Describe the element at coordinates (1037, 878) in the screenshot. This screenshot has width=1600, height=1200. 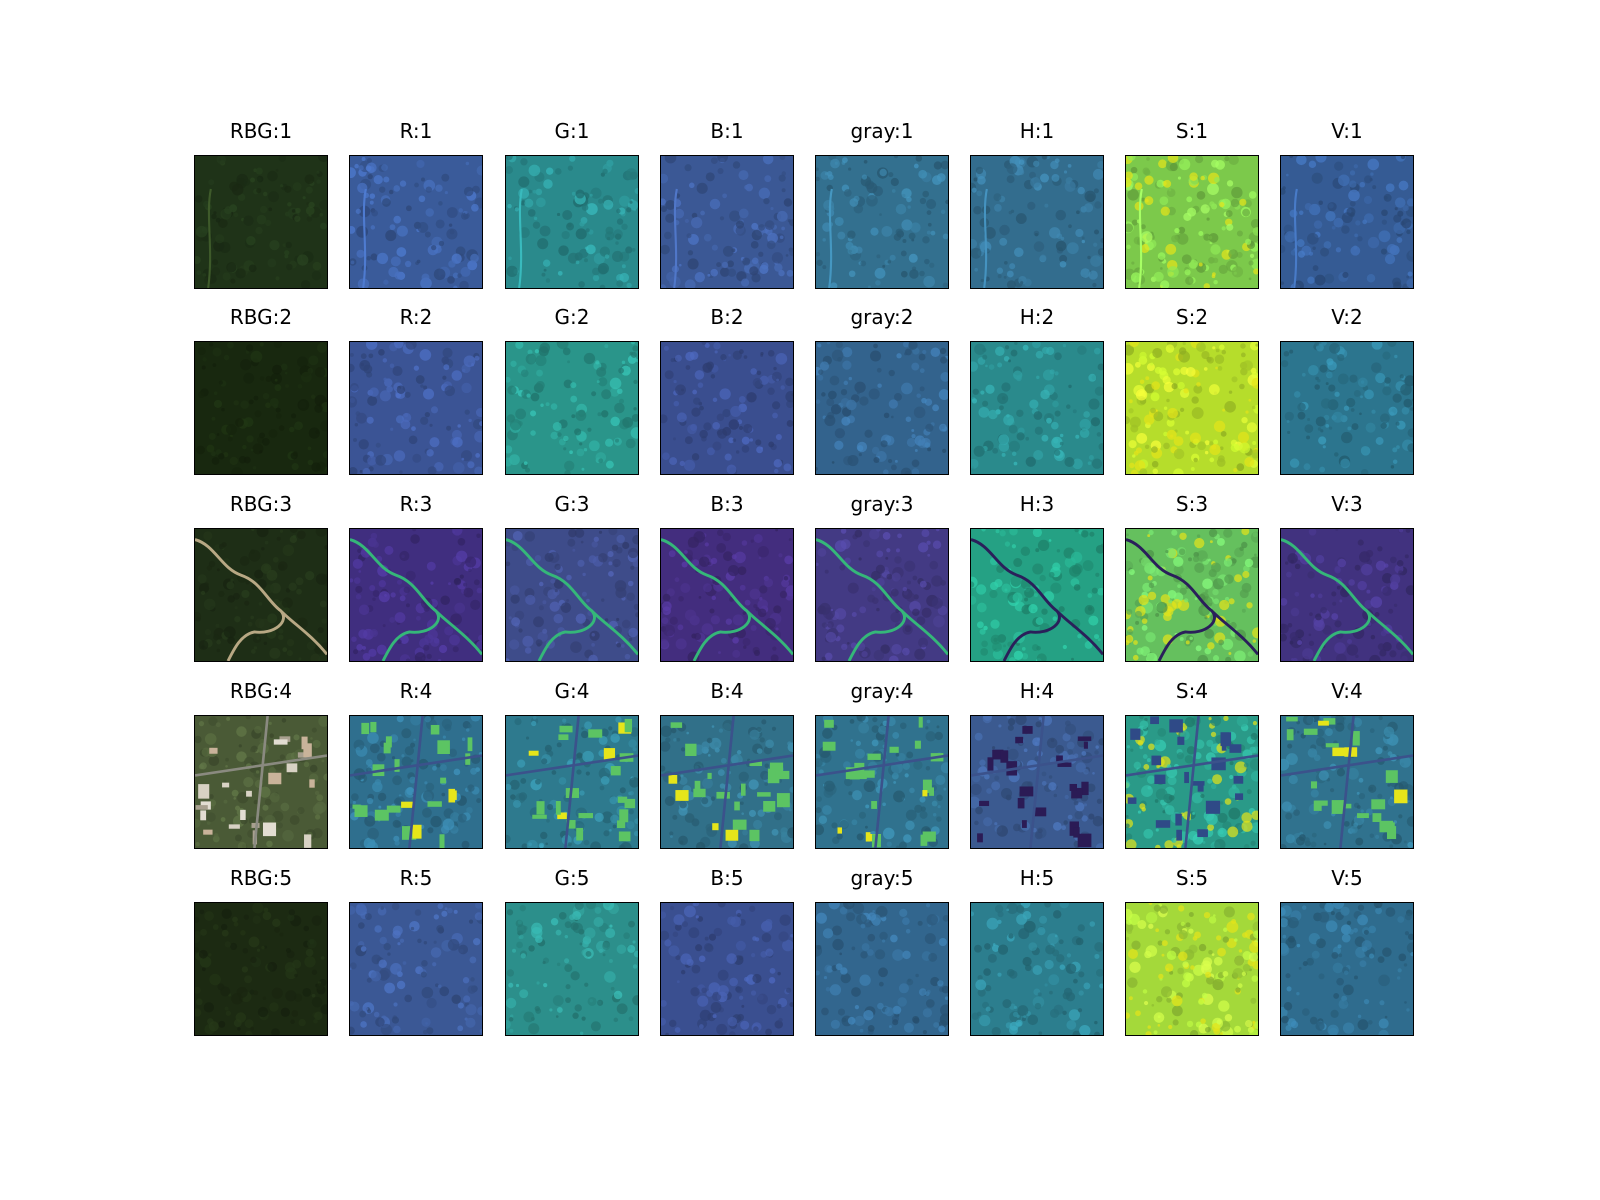
I see `panel-title-h-5: H:5` at that location.